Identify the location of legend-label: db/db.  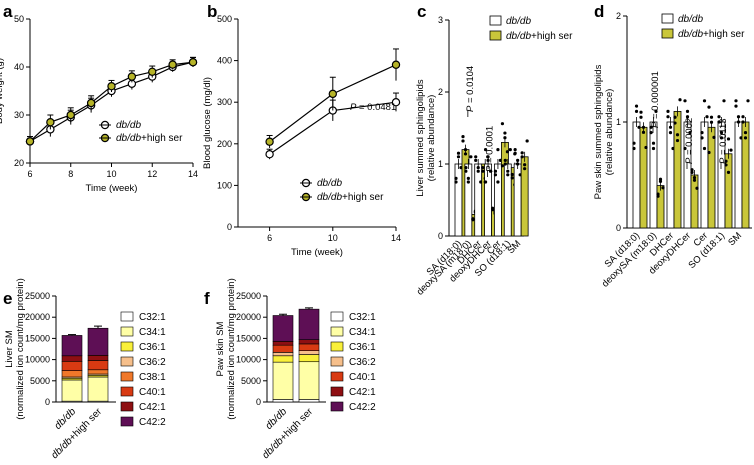
(518, 21).